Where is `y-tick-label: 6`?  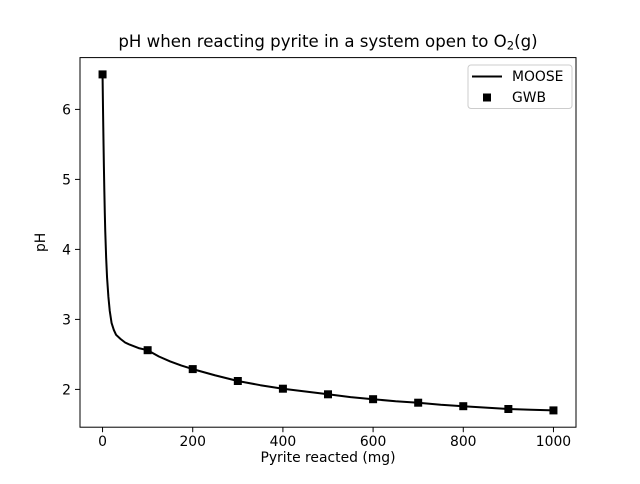
y-tick-label: 6 is located at coordinates (66, 110).